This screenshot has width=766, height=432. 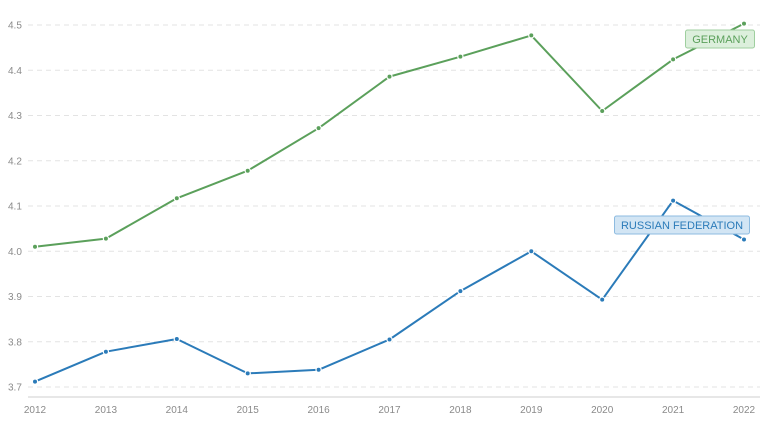 I want to click on y-tick-label: 3.9, so click(x=15, y=297).